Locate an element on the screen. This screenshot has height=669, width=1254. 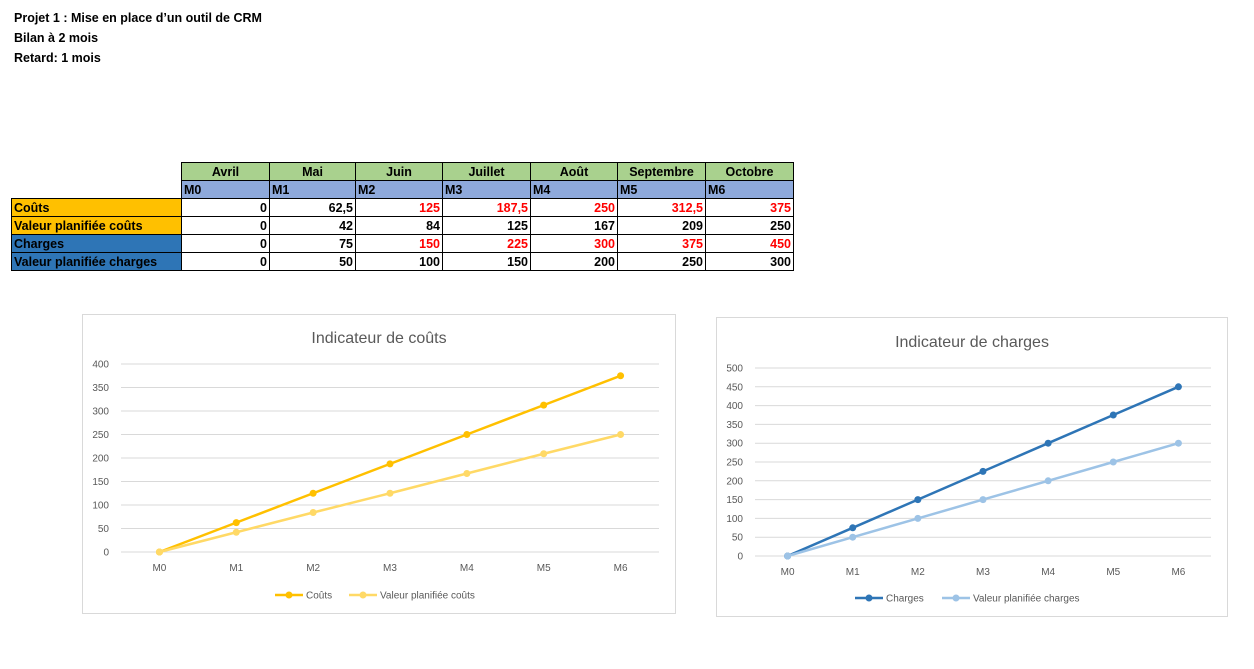
value-cell: 125 is located at coordinates (486, 225).